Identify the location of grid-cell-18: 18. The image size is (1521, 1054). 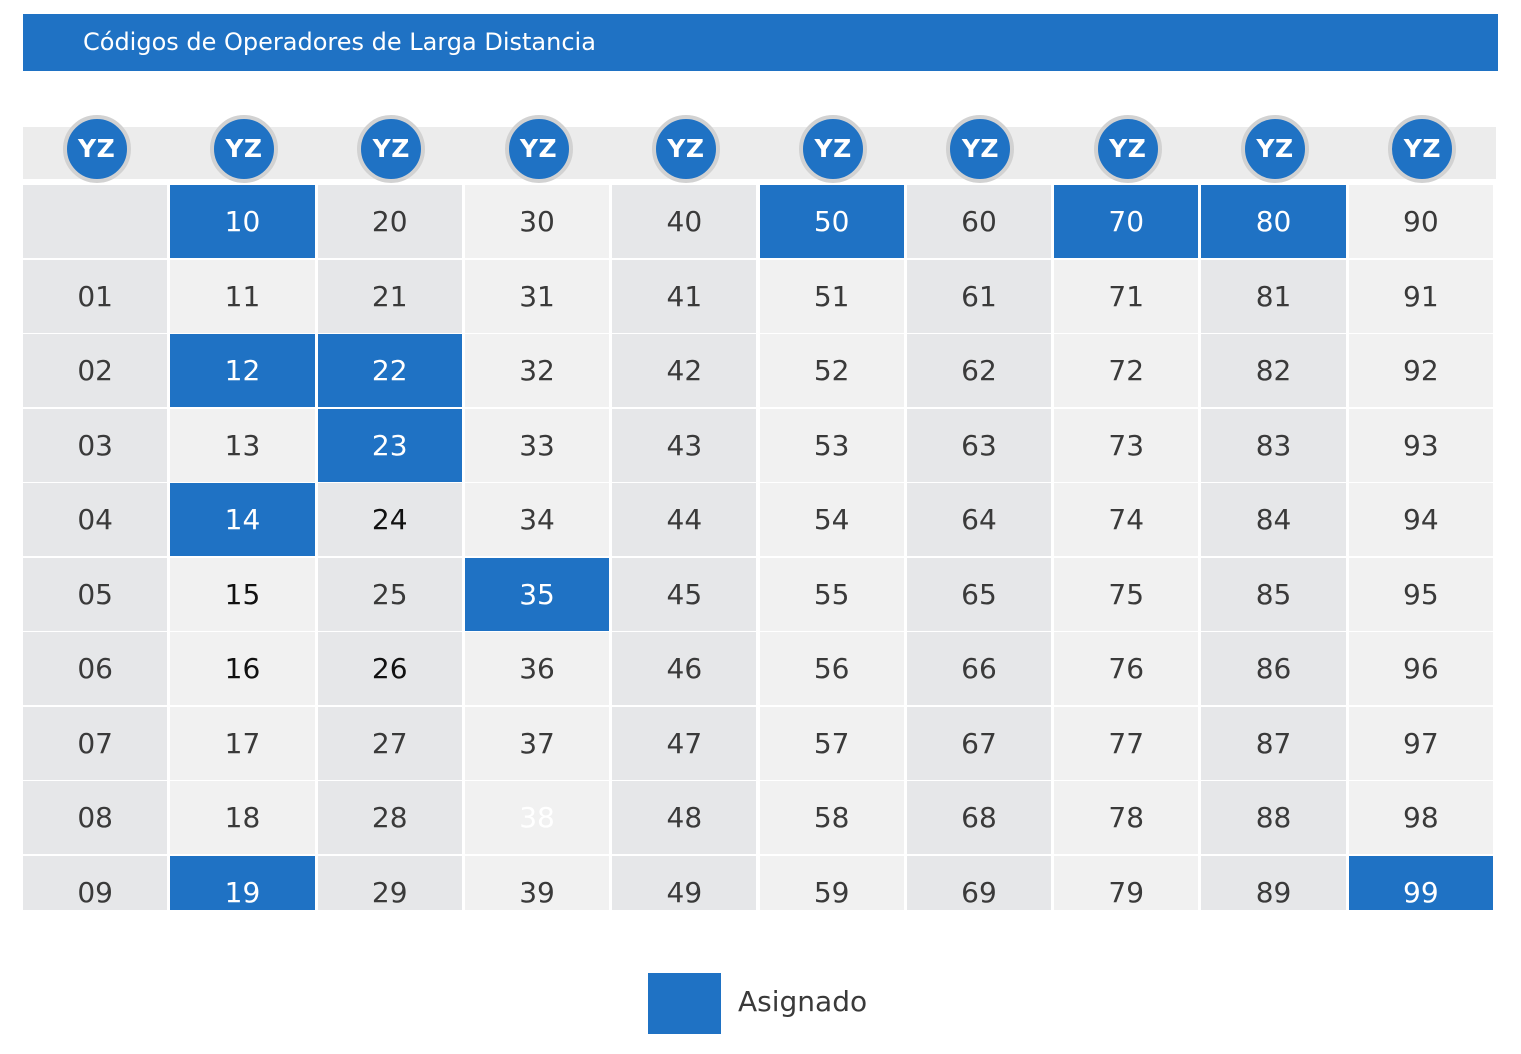
(242, 817).